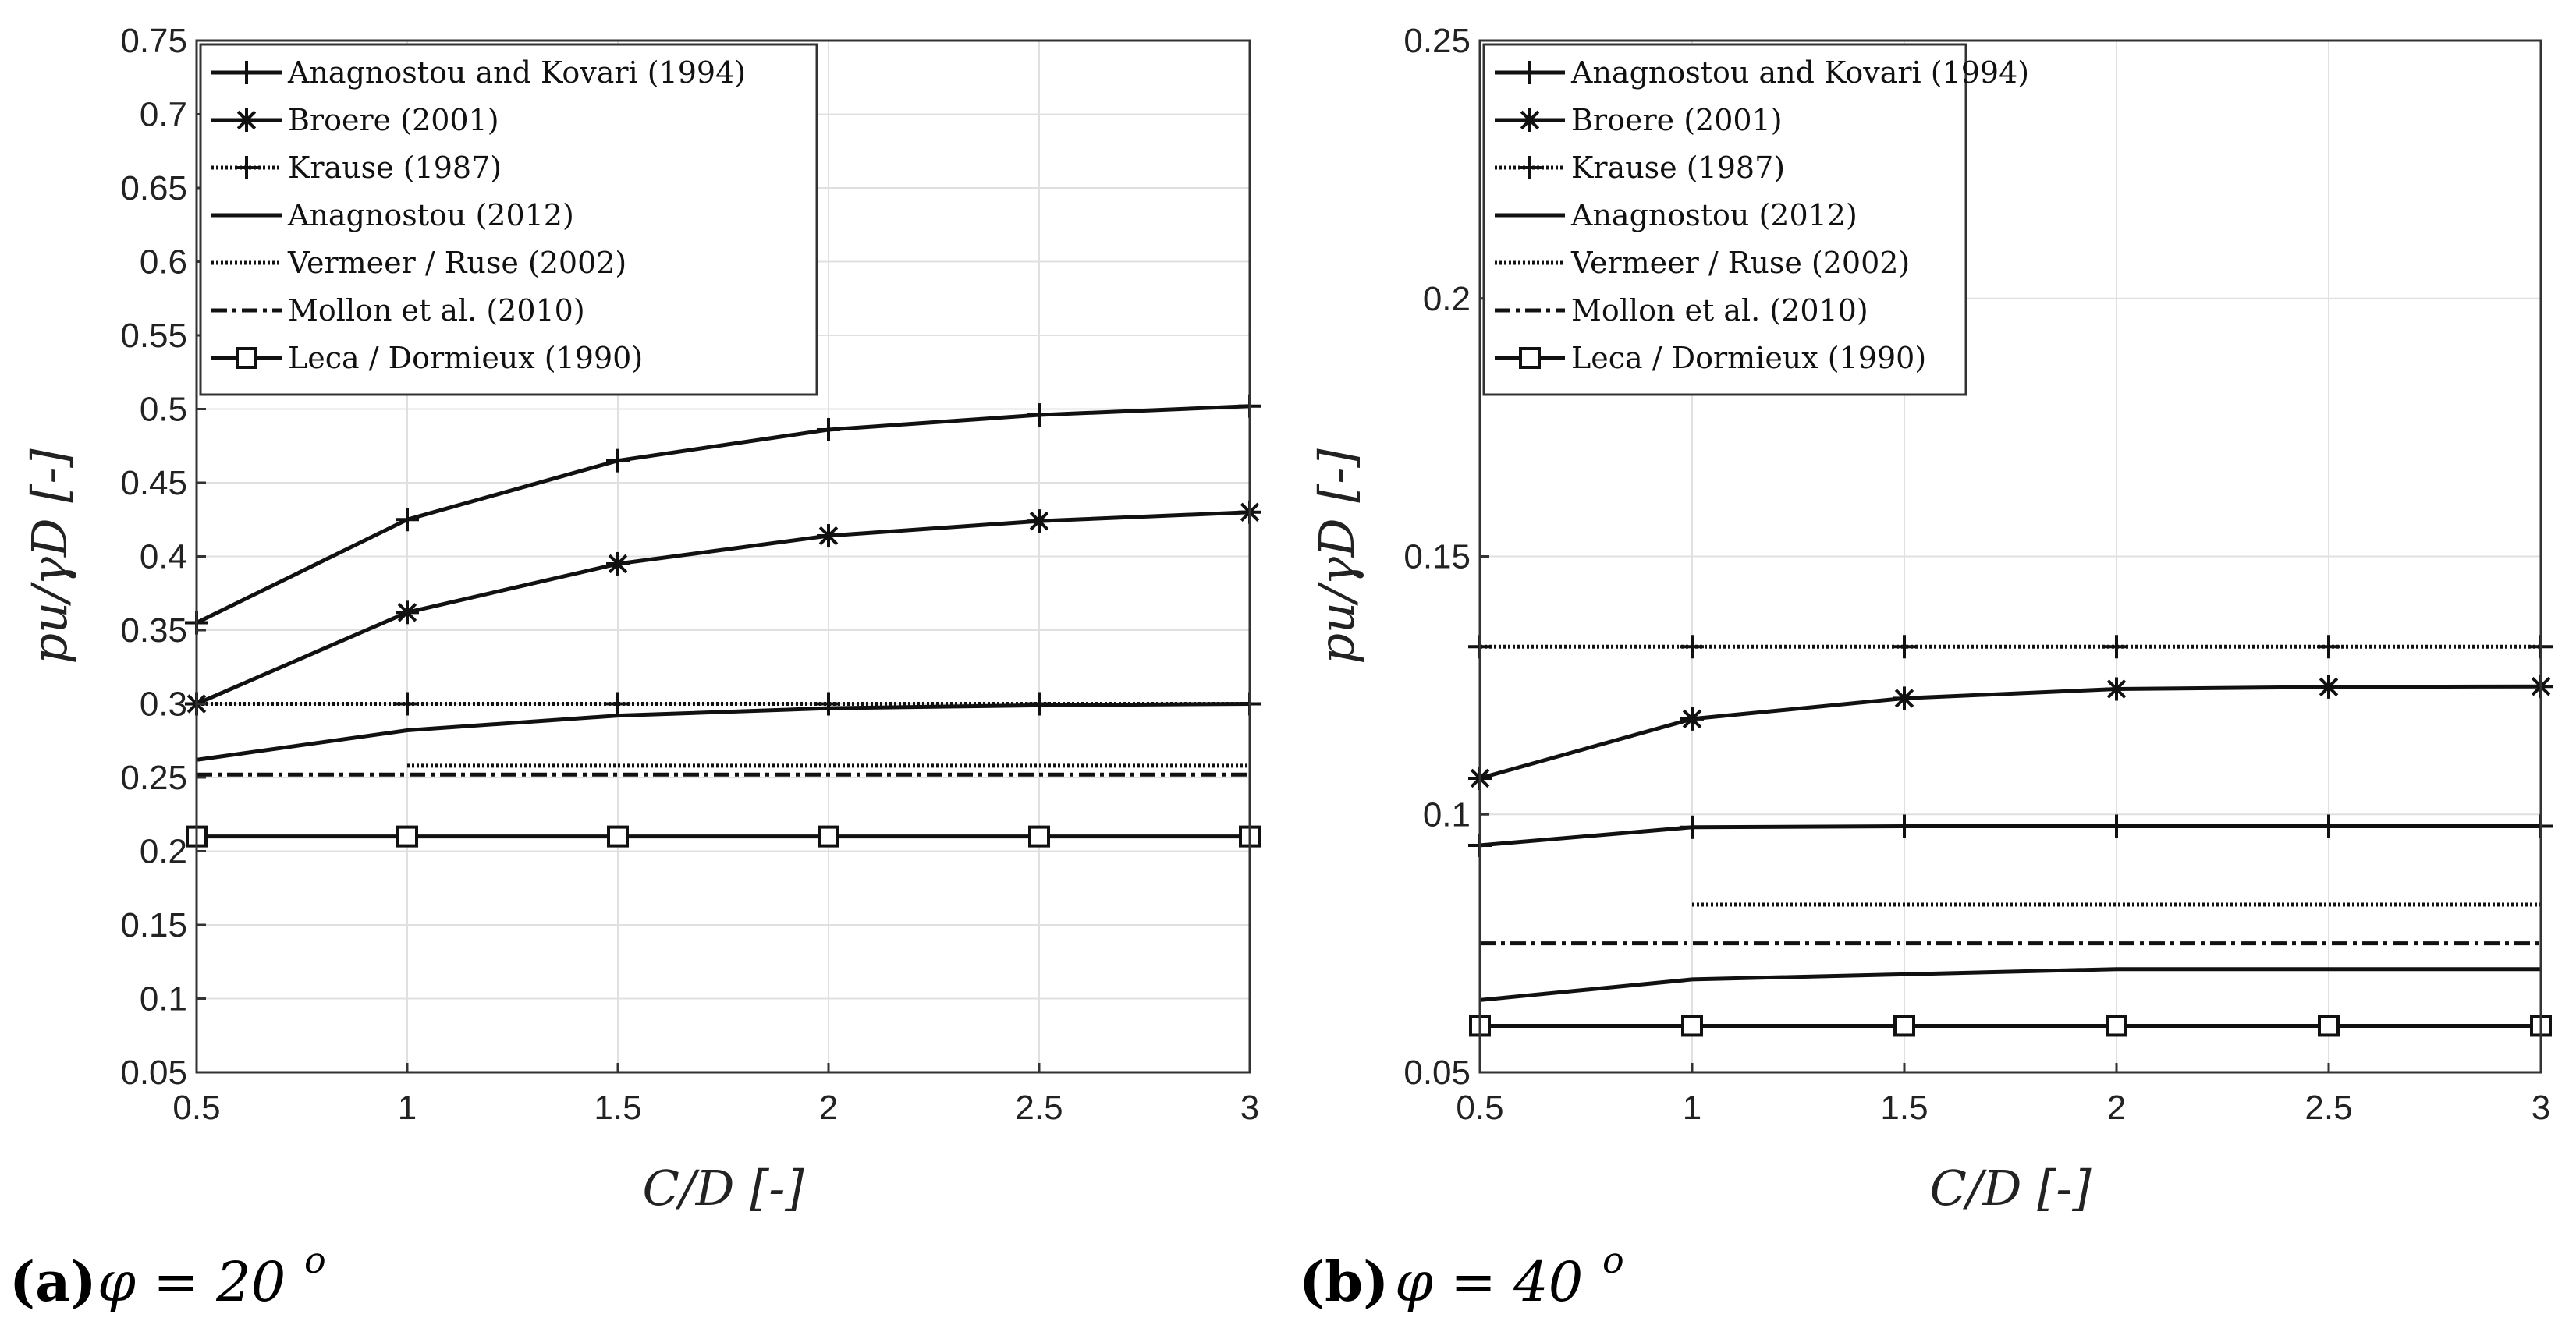  What do you see at coordinates (1613, 1260) in the screenshot?
I see `caption-b-sup: o` at bounding box center [1613, 1260].